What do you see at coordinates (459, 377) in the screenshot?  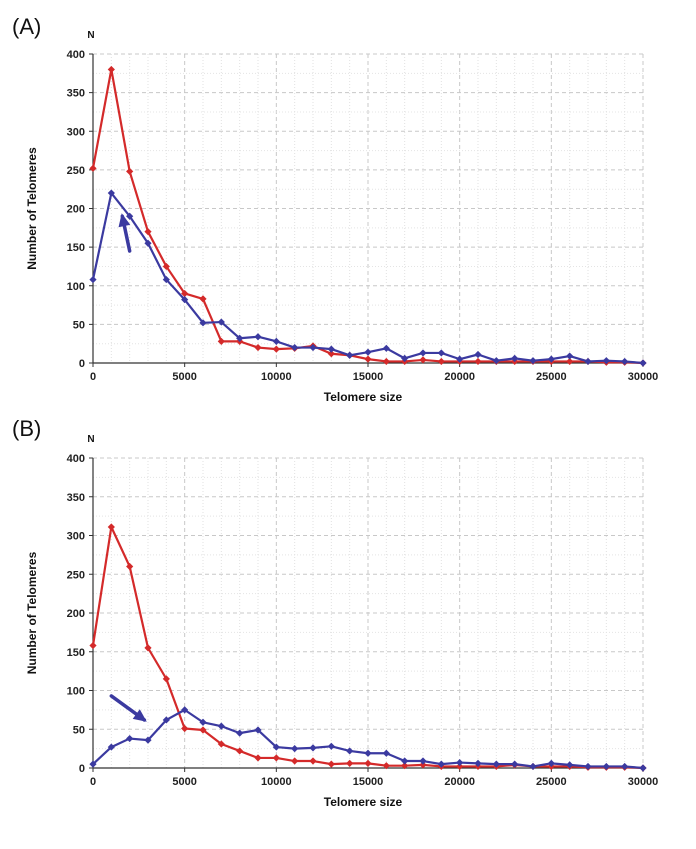 I see `panel-a-x-tick-label: 20000` at bounding box center [459, 377].